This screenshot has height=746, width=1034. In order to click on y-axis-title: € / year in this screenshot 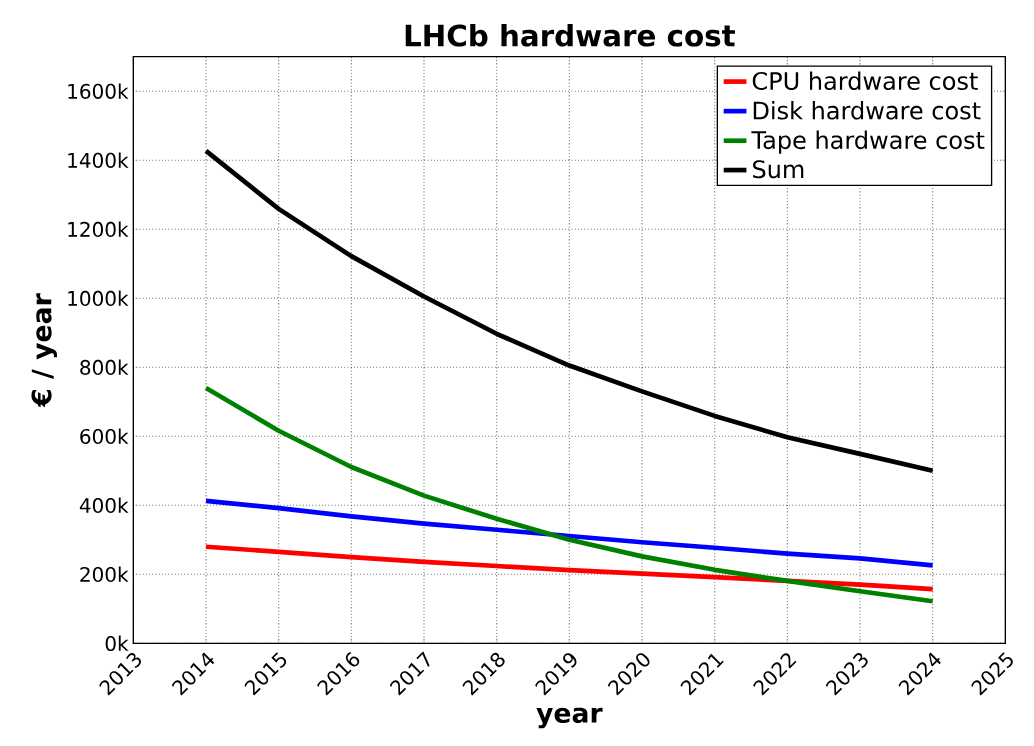, I will do `click(44, 350)`.